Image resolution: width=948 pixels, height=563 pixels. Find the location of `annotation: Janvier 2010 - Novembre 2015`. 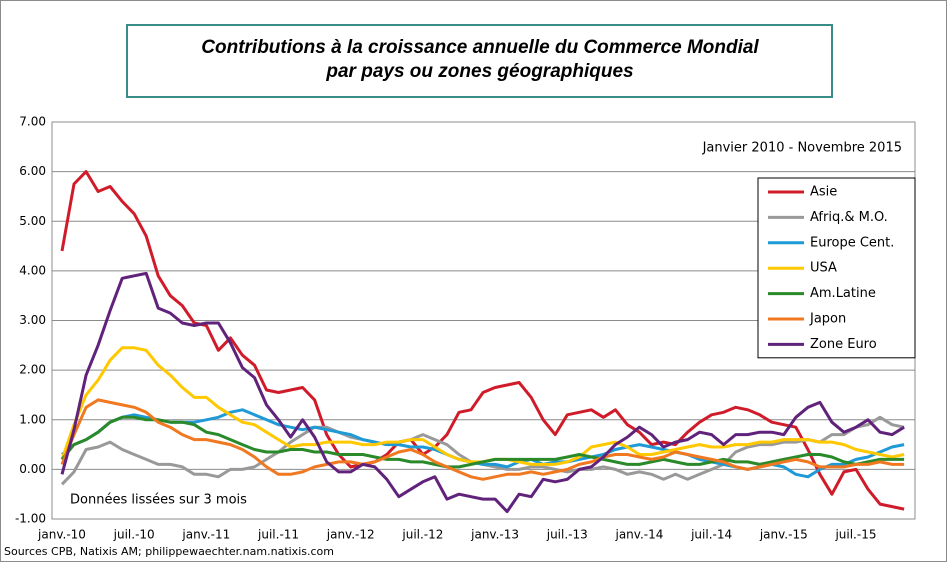

annotation: Janvier 2010 - Novembre 2015 is located at coordinates (802, 148).